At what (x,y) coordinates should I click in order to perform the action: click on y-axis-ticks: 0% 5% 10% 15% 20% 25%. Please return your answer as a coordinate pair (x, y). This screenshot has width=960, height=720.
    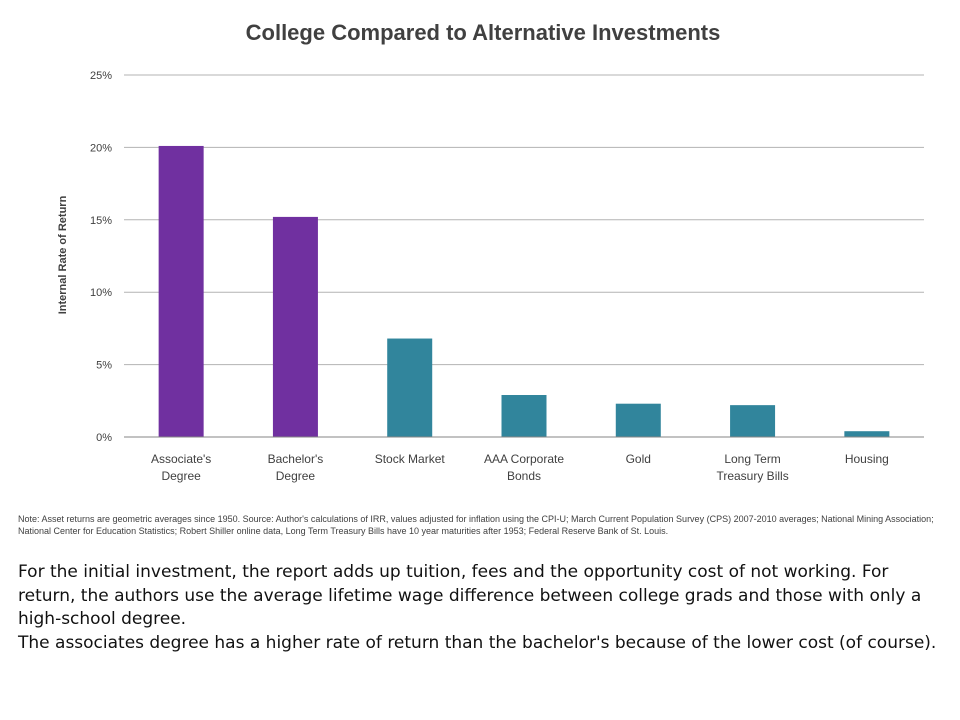
    Looking at the image, I should click on (101, 257).